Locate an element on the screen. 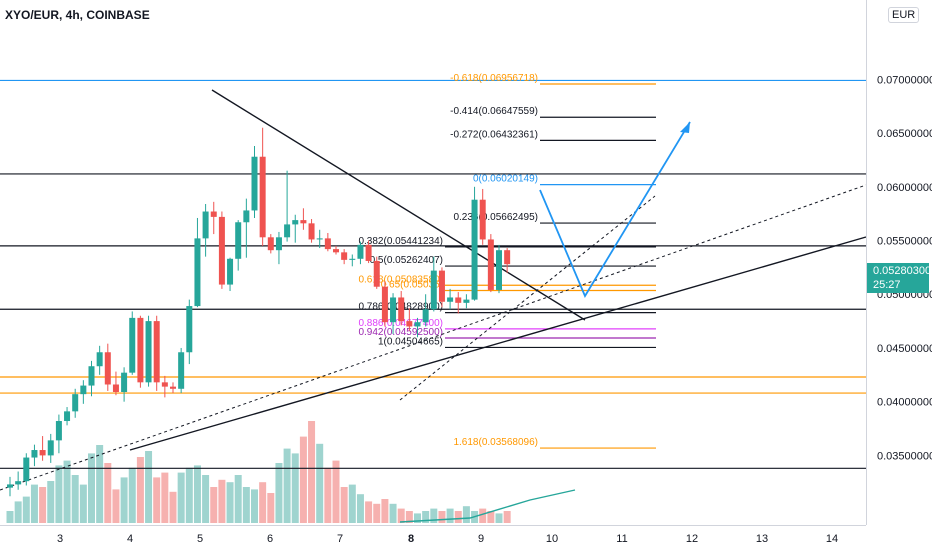 The height and width of the screenshot is (556, 932). projection-path is located at coordinates (615, 209).